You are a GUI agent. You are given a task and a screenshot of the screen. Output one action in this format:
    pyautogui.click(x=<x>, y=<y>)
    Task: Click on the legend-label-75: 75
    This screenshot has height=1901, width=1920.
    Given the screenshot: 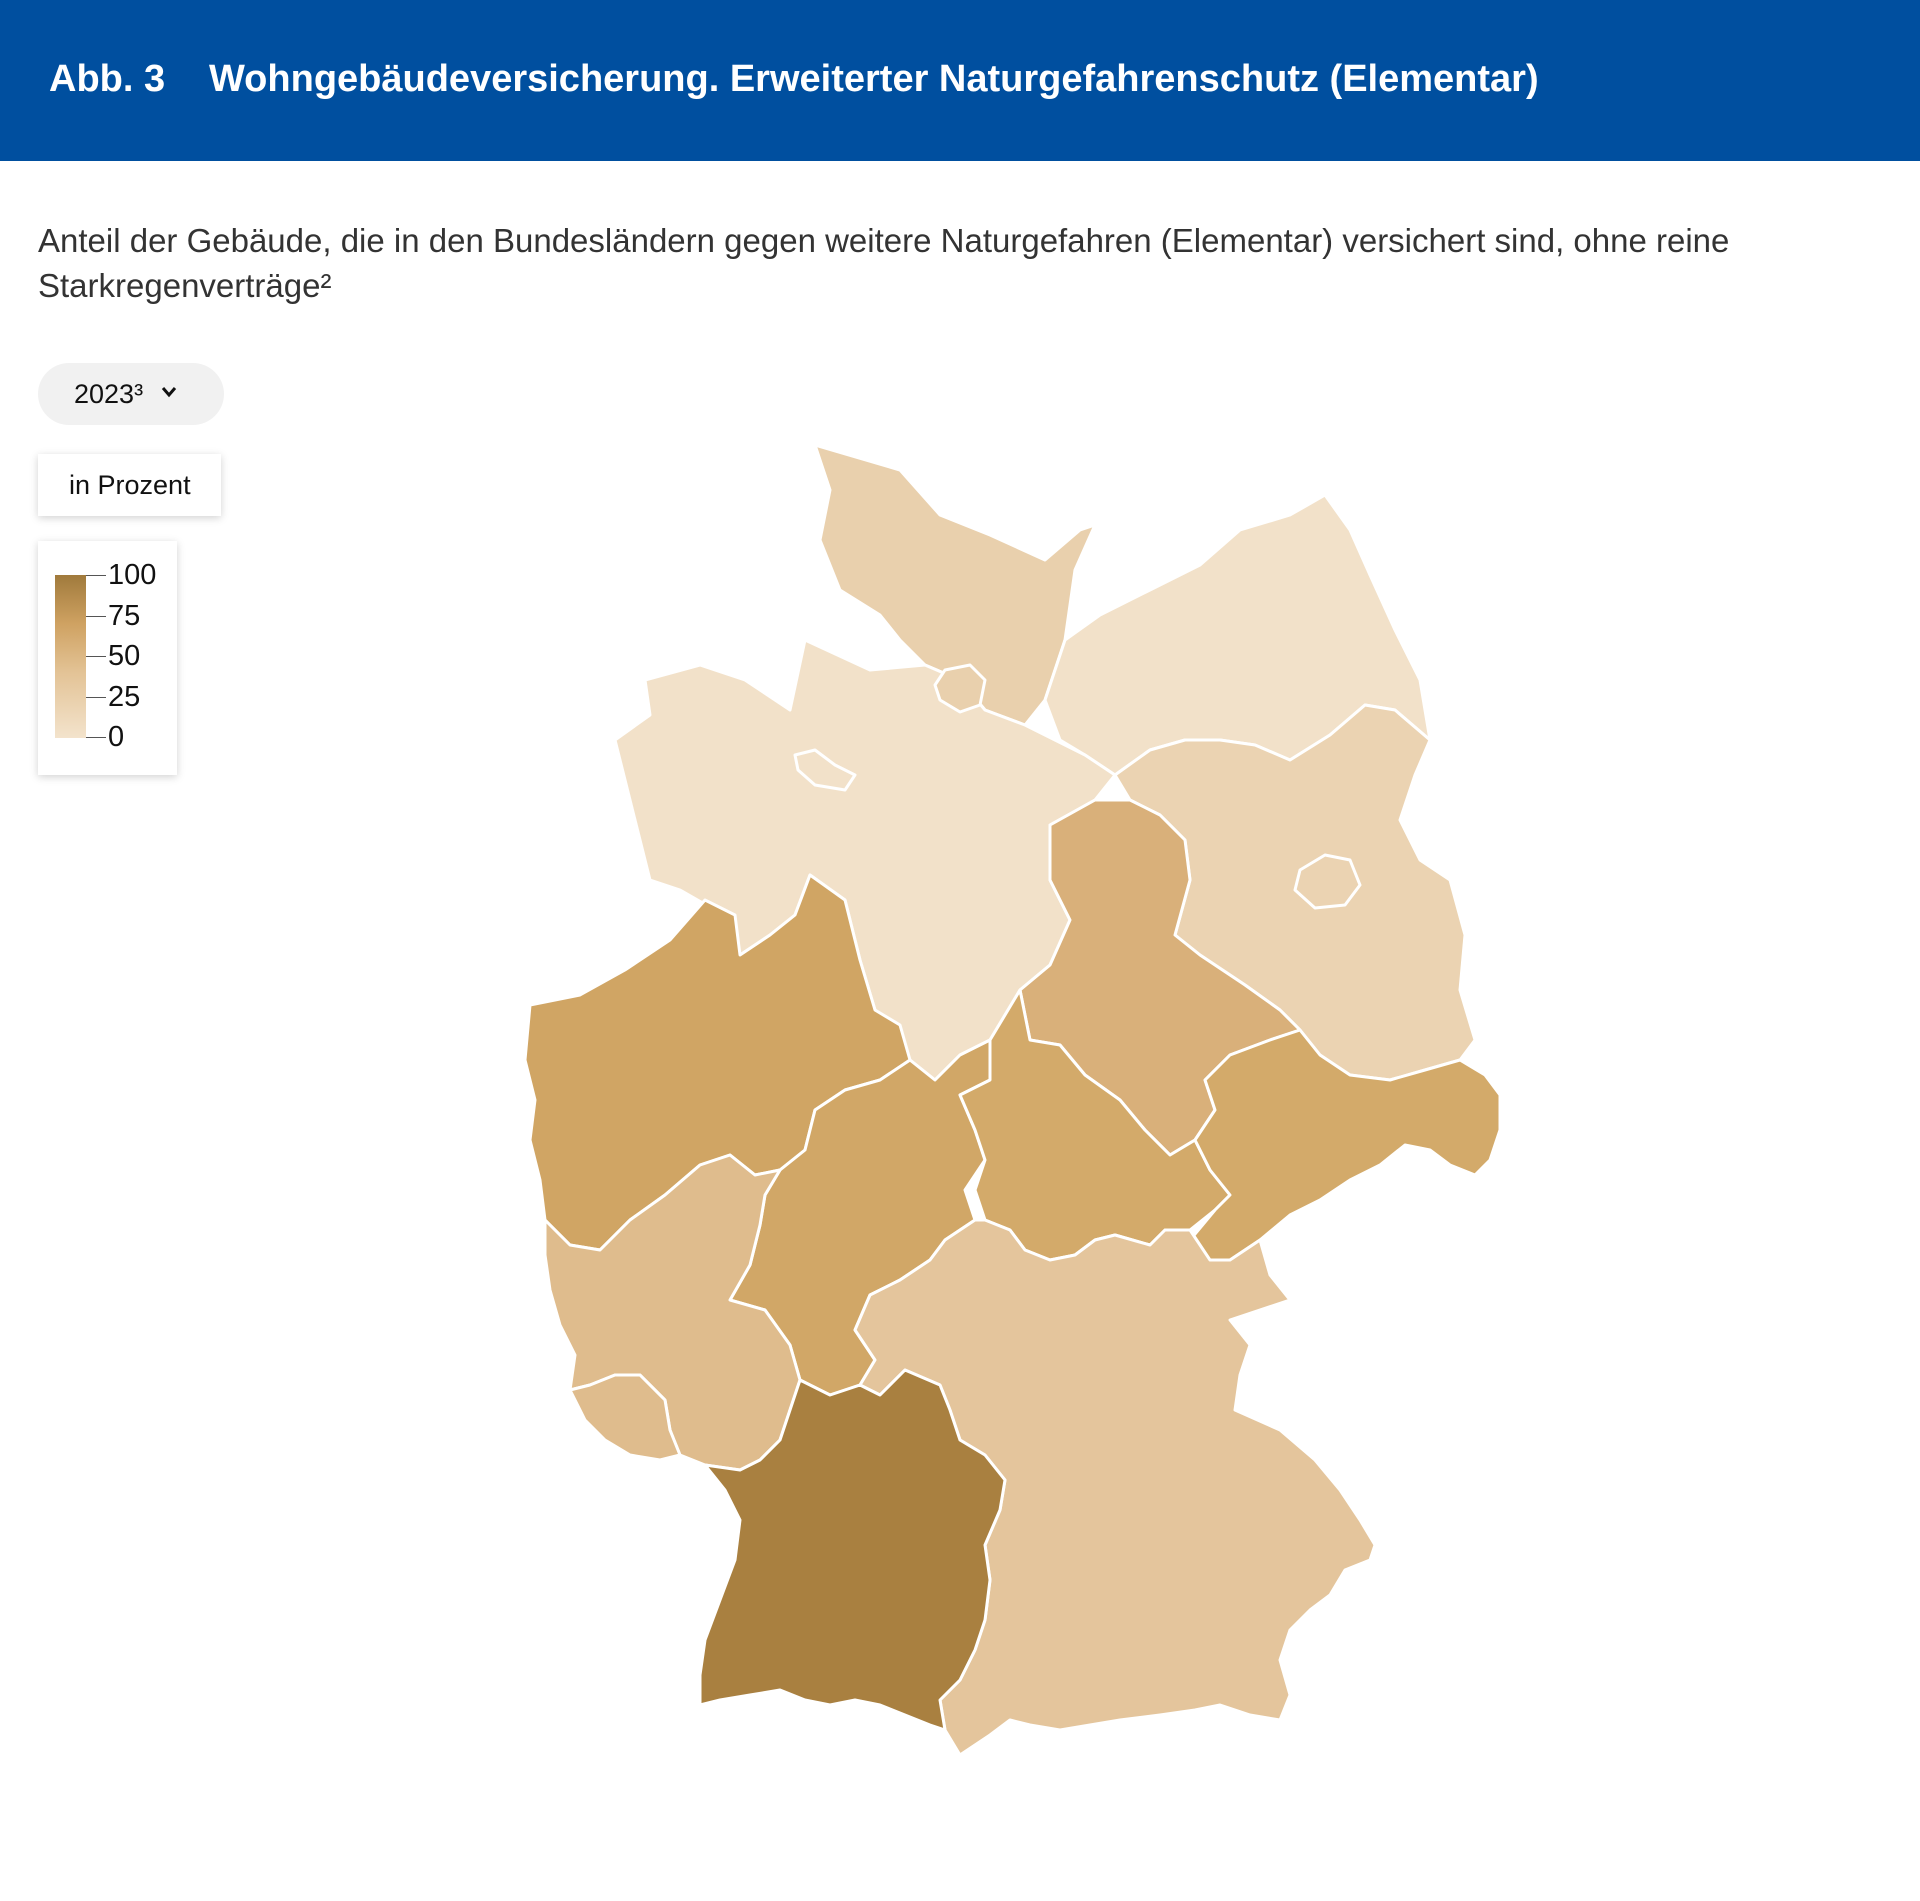 What is the action you would take?
    pyautogui.click(x=124, y=616)
    